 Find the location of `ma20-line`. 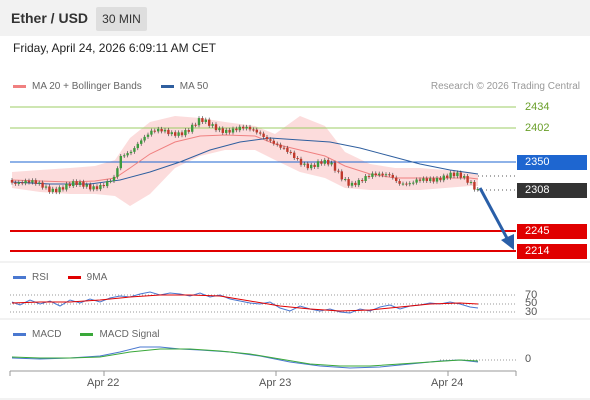

ma20-line is located at coordinates (245, 158).